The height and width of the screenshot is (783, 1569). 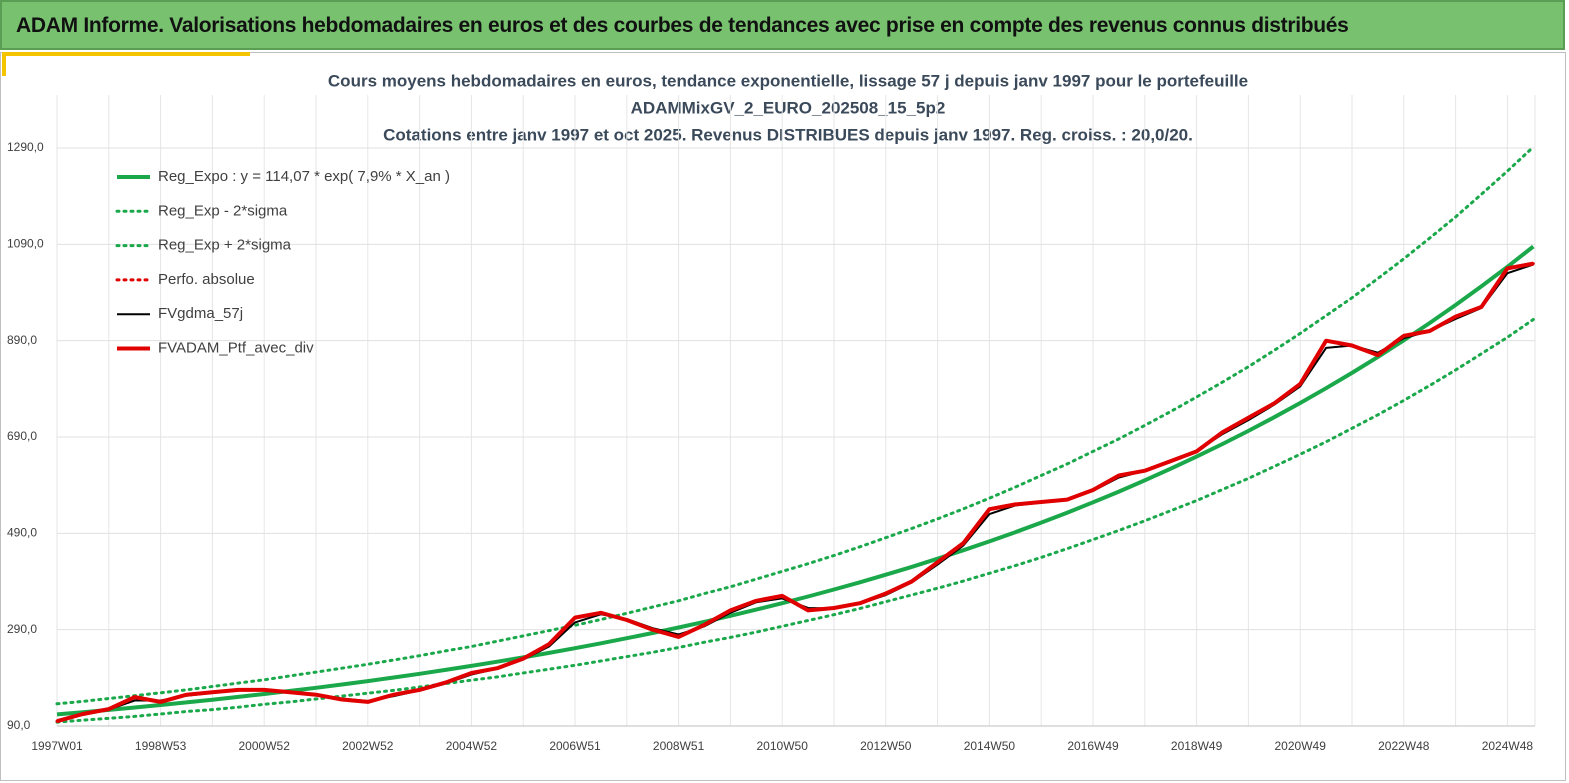 I want to click on x-tick-label: 2012W50, so click(x=886, y=746).